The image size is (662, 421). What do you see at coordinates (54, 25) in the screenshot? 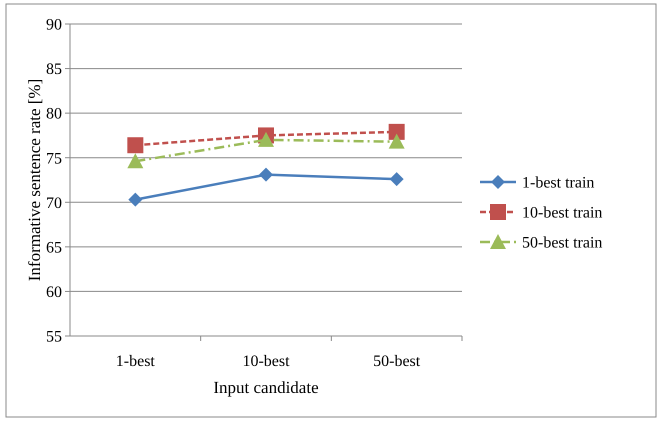
I see `y-tick-label: 90` at bounding box center [54, 25].